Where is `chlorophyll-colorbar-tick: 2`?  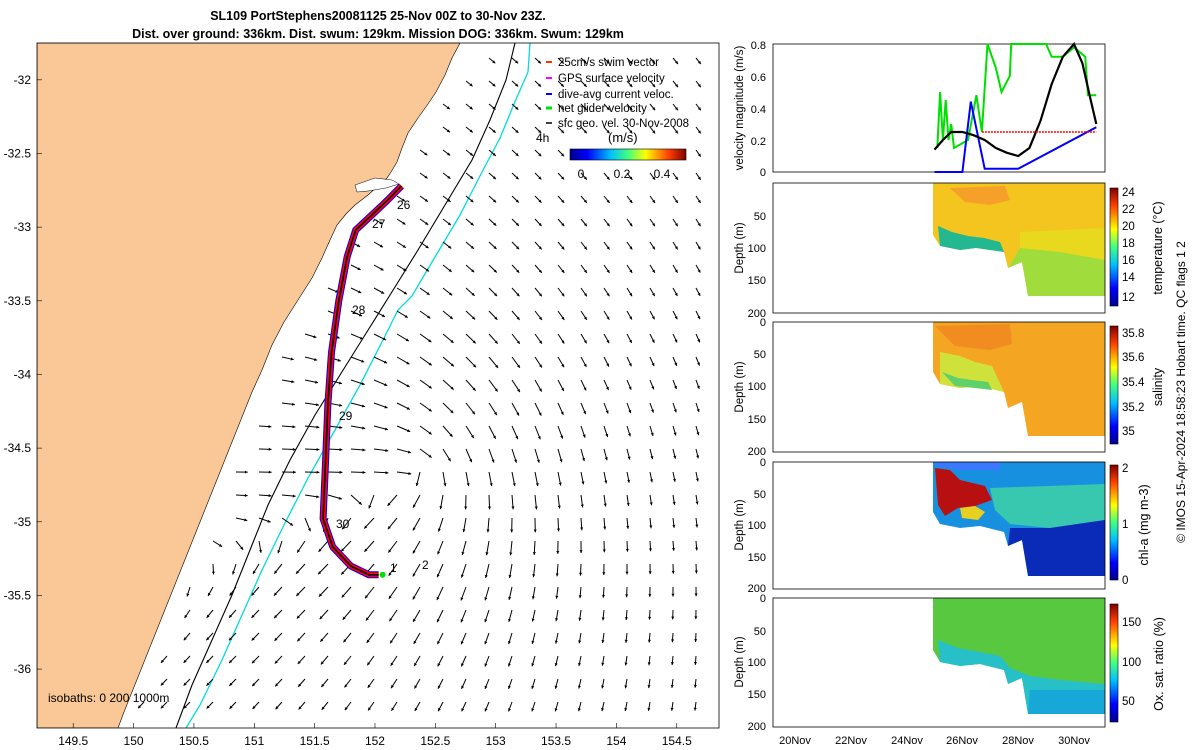
chlorophyll-colorbar-tick: 2 is located at coordinates (1125, 469).